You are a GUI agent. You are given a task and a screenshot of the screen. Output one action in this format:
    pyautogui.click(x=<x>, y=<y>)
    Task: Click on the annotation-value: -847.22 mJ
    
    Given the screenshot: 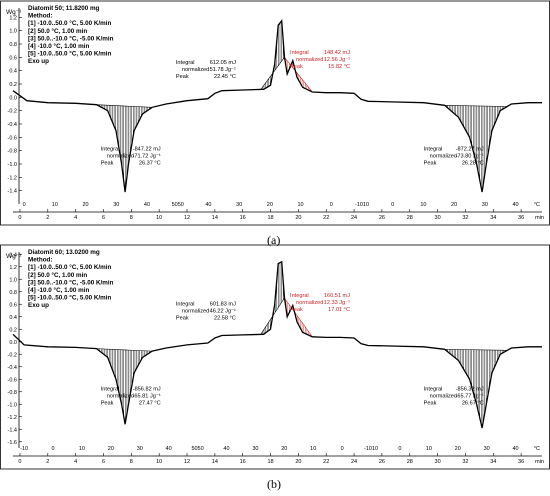 What is the action you would take?
    pyautogui.click(x=147, y=150)
    